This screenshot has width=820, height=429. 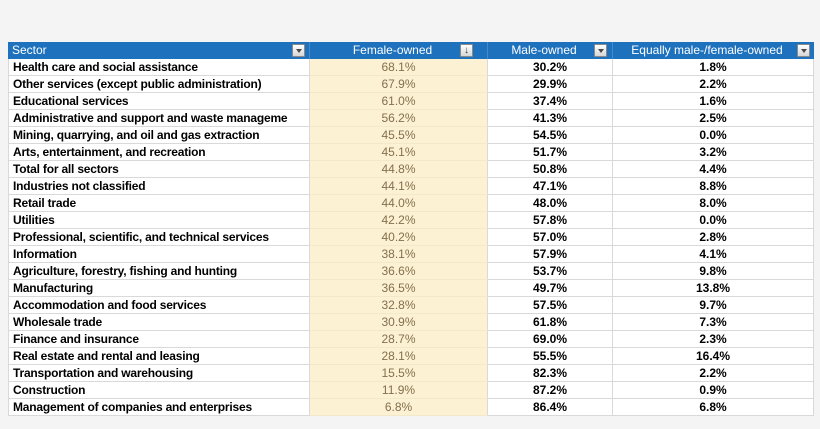 What do you see at coordinates (713, 237) in the screenshot?
I see `equally-owned-cell: 2.8%` at bounding box center [713, 237].